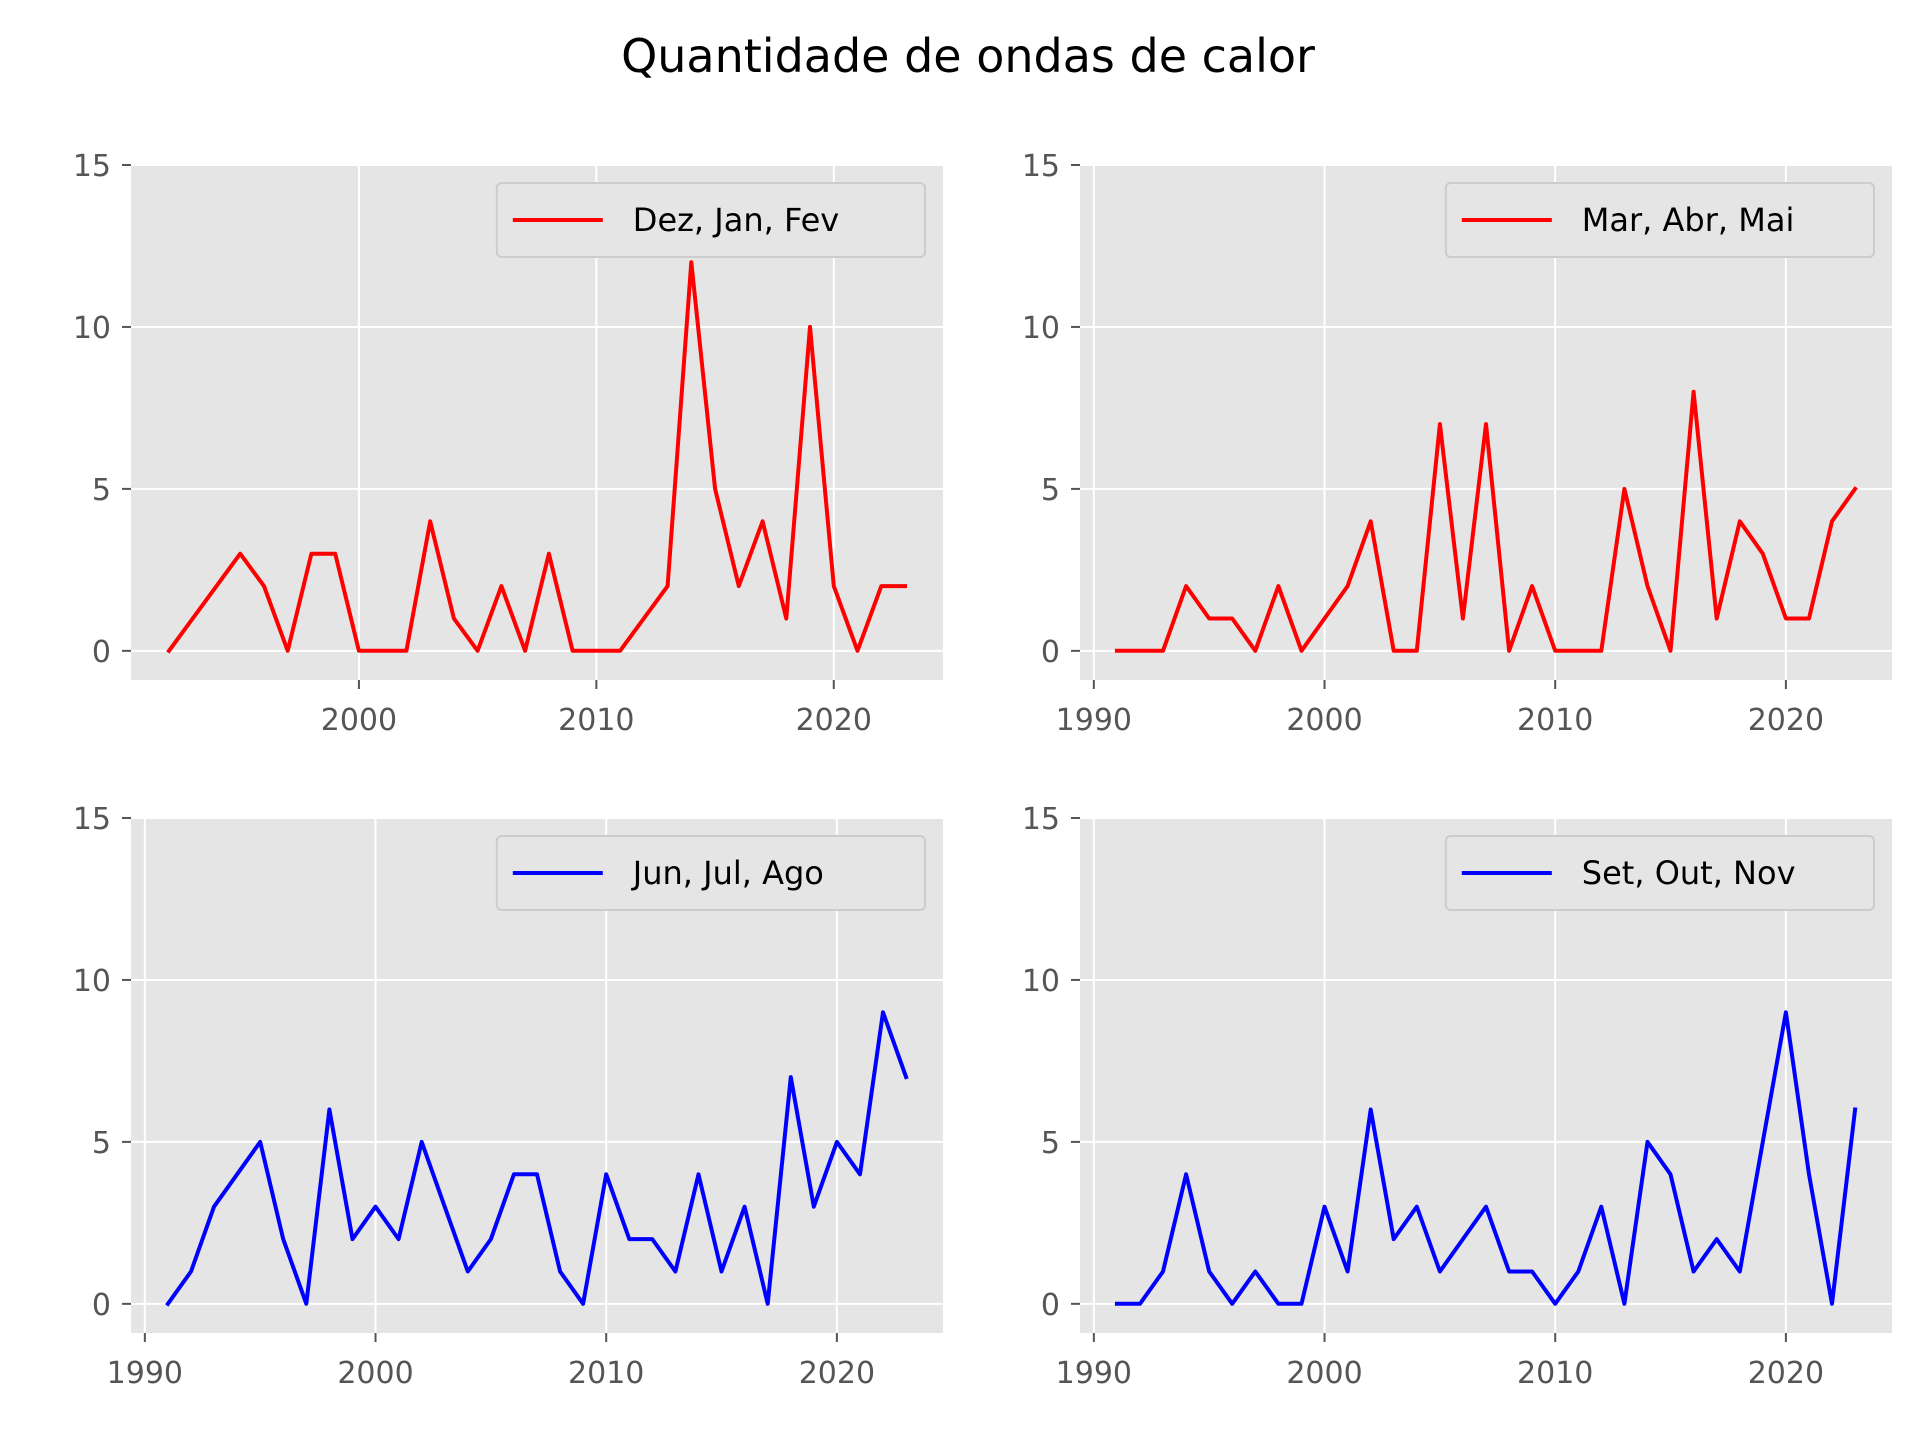  I want to click on legend: Jun, Jul, Ago, so click(710, 873).